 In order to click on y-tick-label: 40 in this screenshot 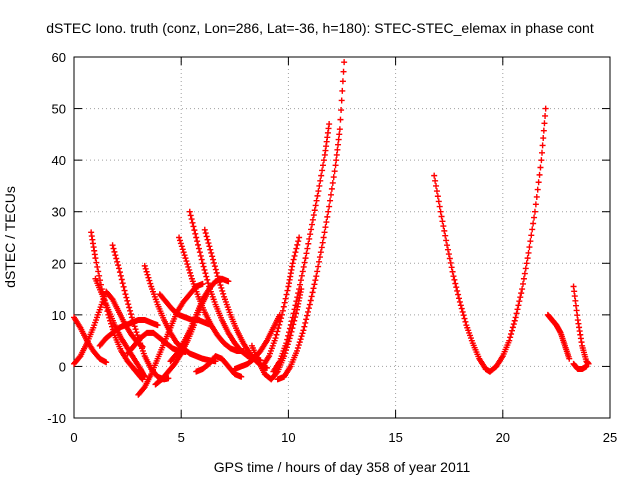, I will do `click(59, 160)`.